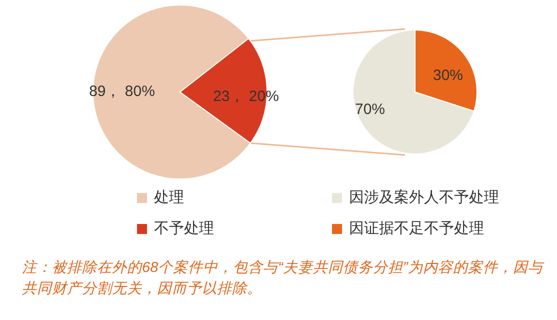 The width and height of the screenshot is (557, 320). Describe the element at coordinates (448, 75) in the screenshot. I see `data-label: 30%` at that location.